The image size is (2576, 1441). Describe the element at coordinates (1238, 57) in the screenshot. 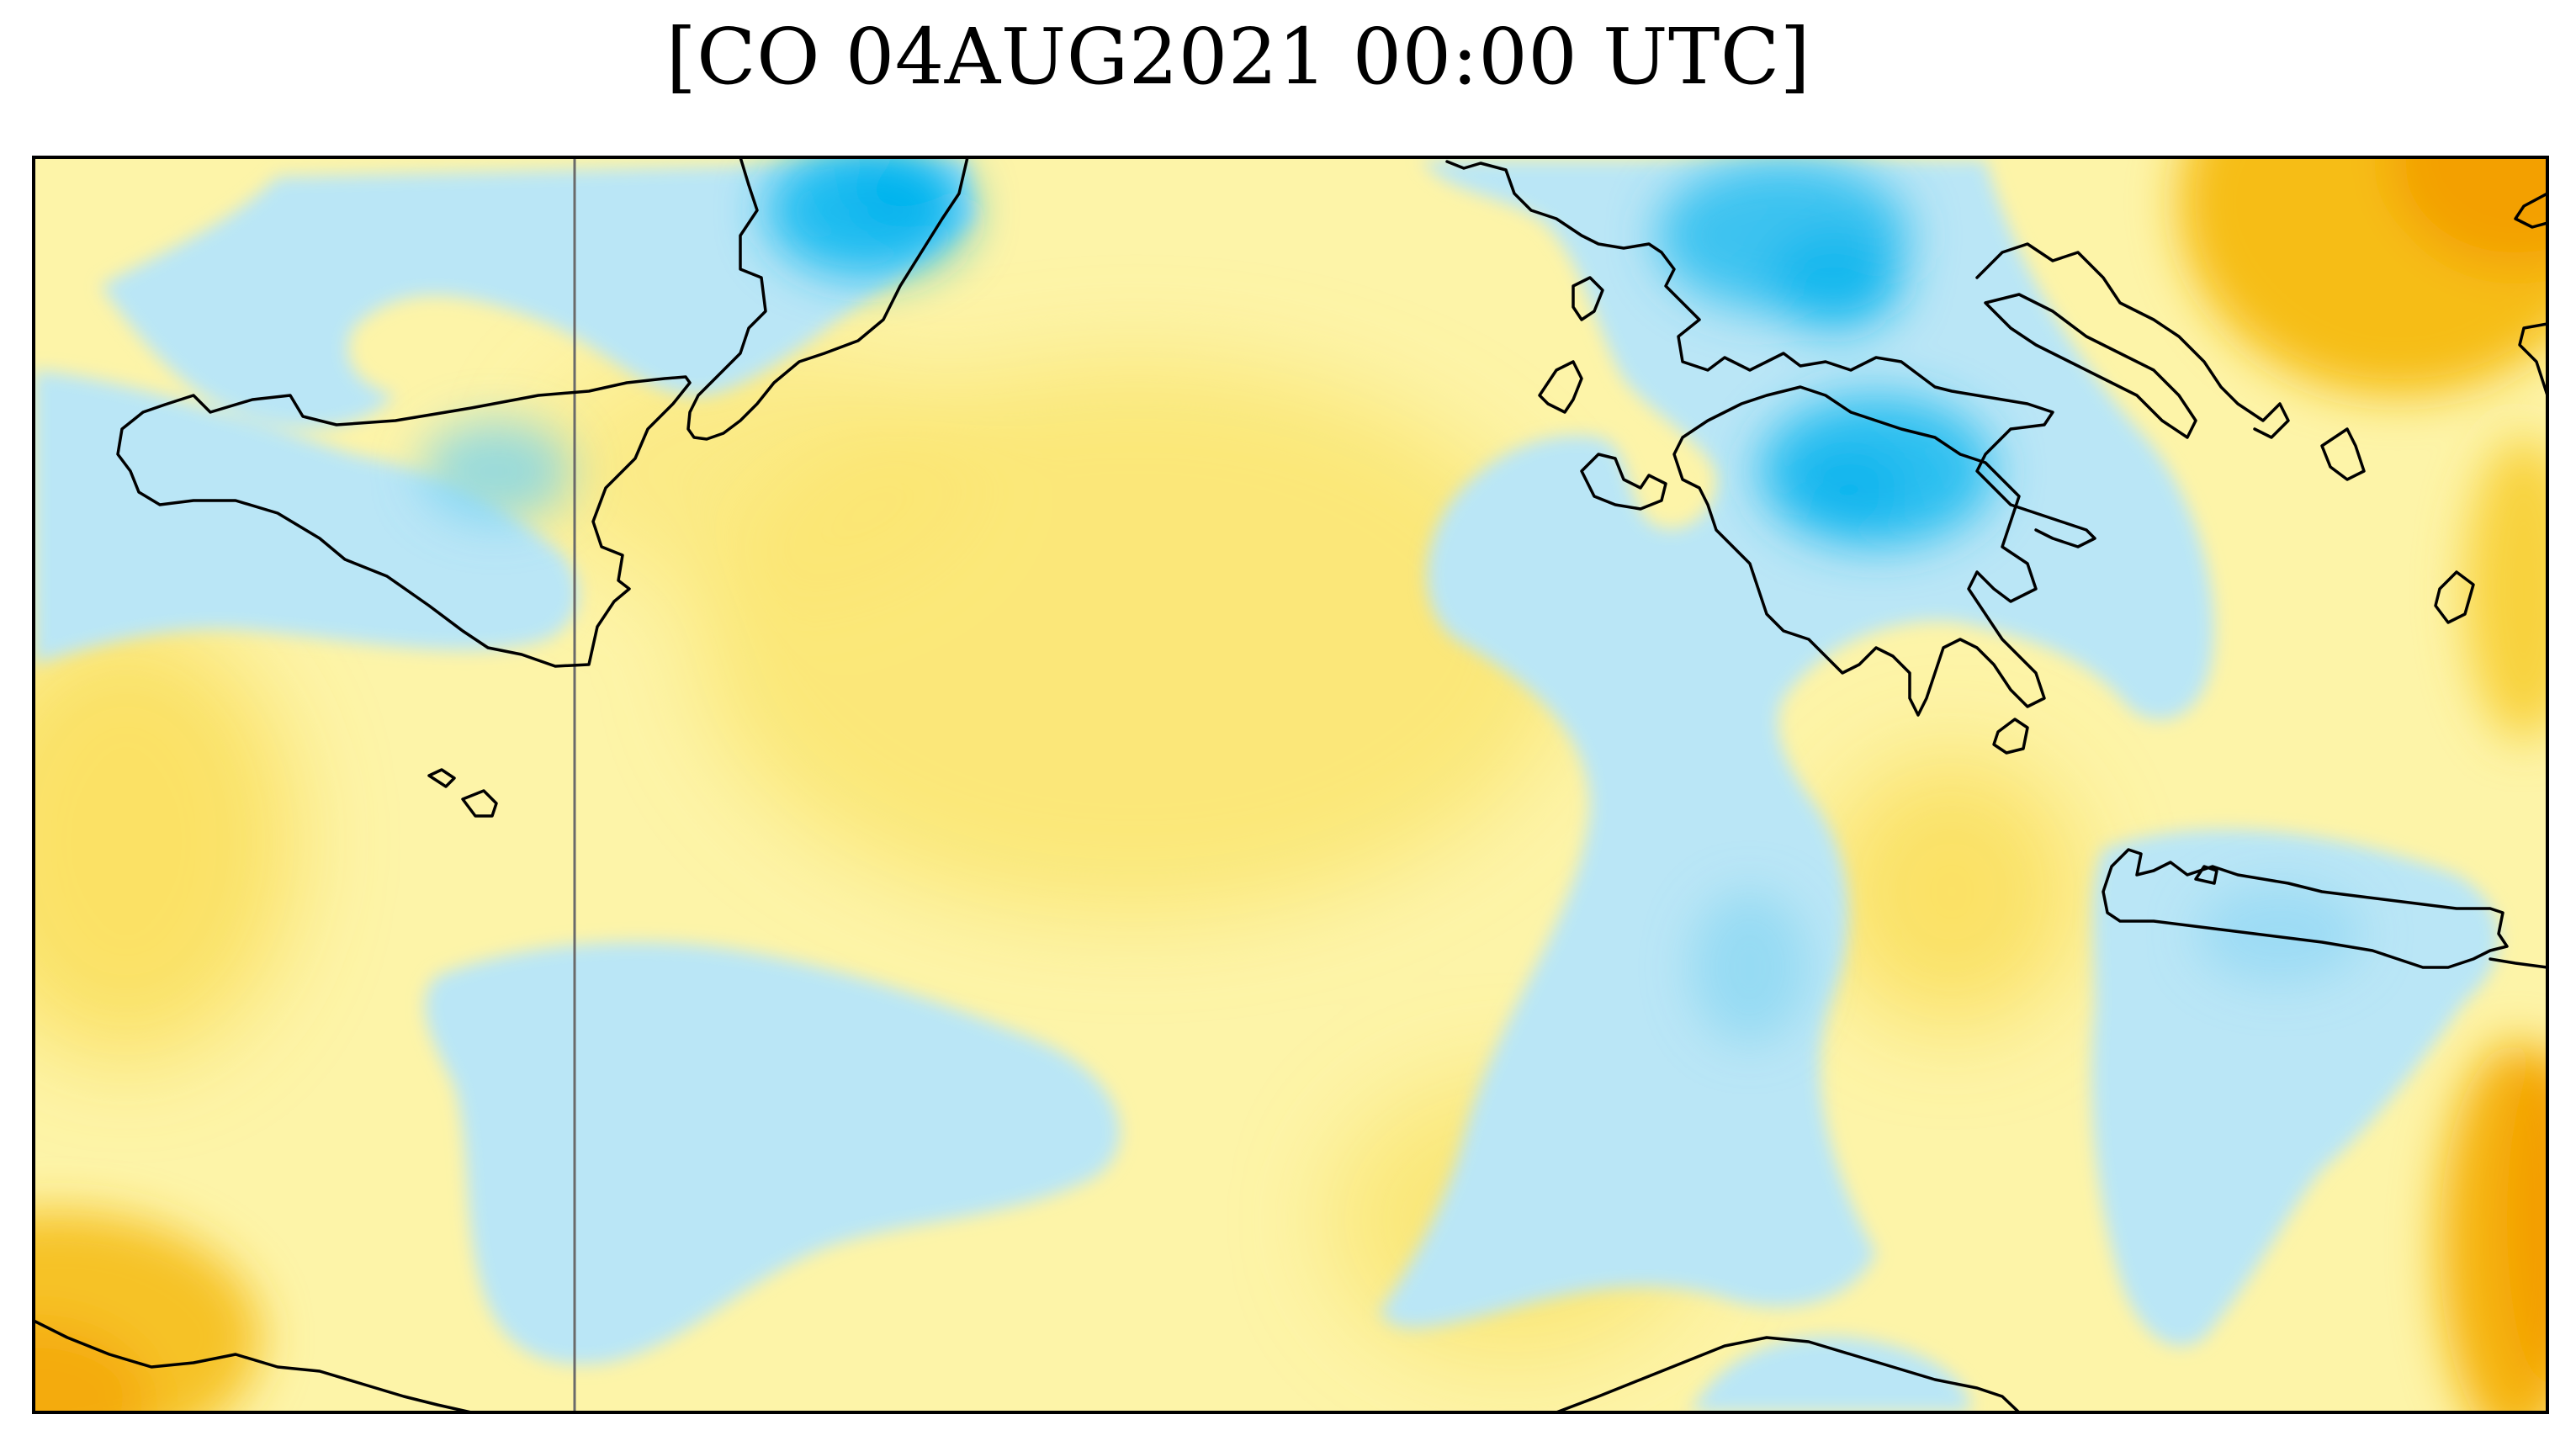

I see `map-title: [CO 04AUG2021 00:00 UTC]` at that location.